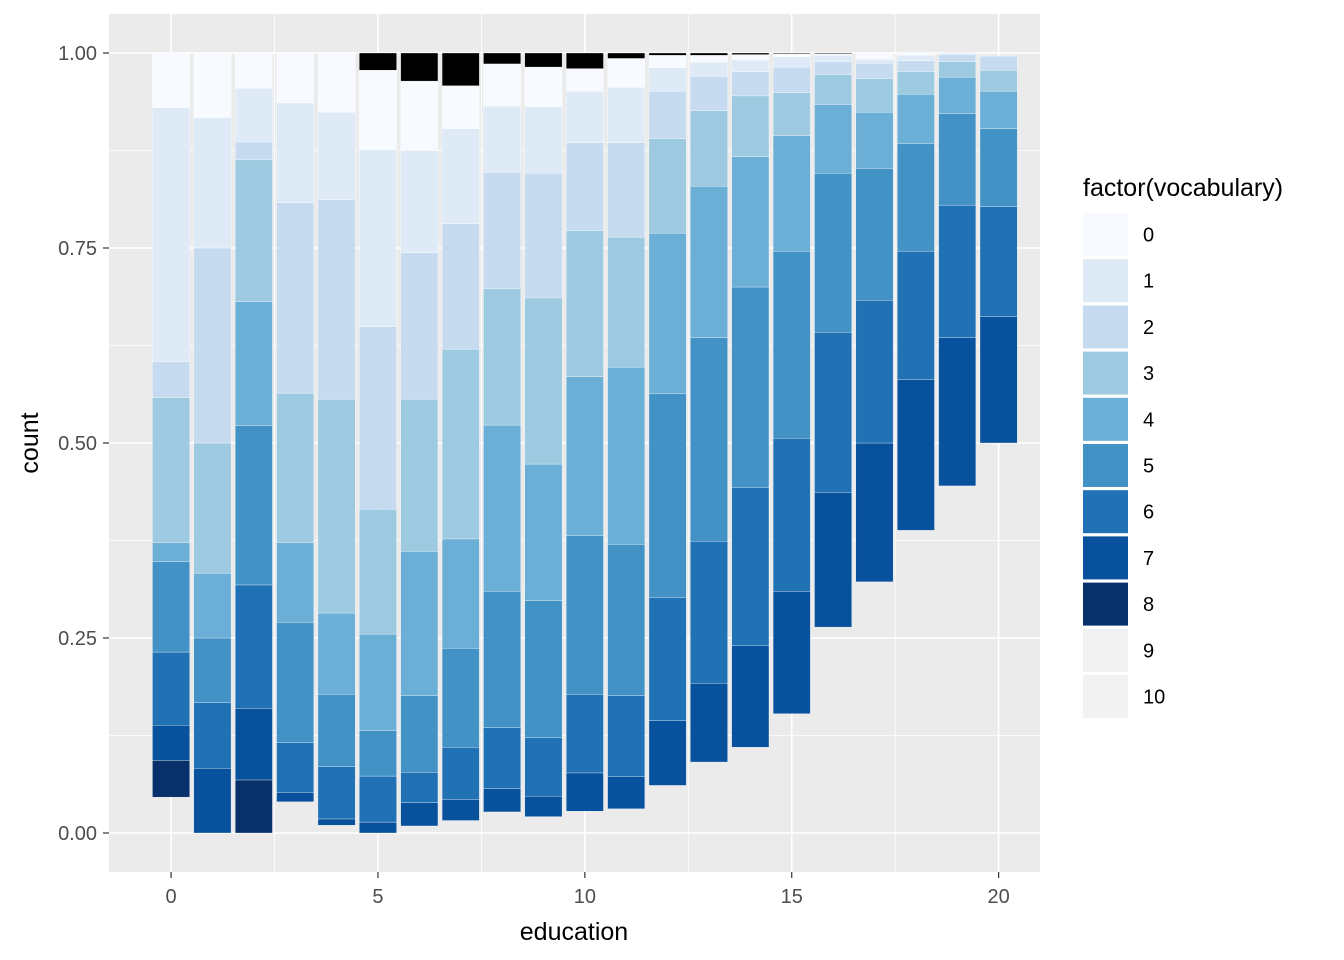  I want to click on legend-label: 9, so click(1148, 651).